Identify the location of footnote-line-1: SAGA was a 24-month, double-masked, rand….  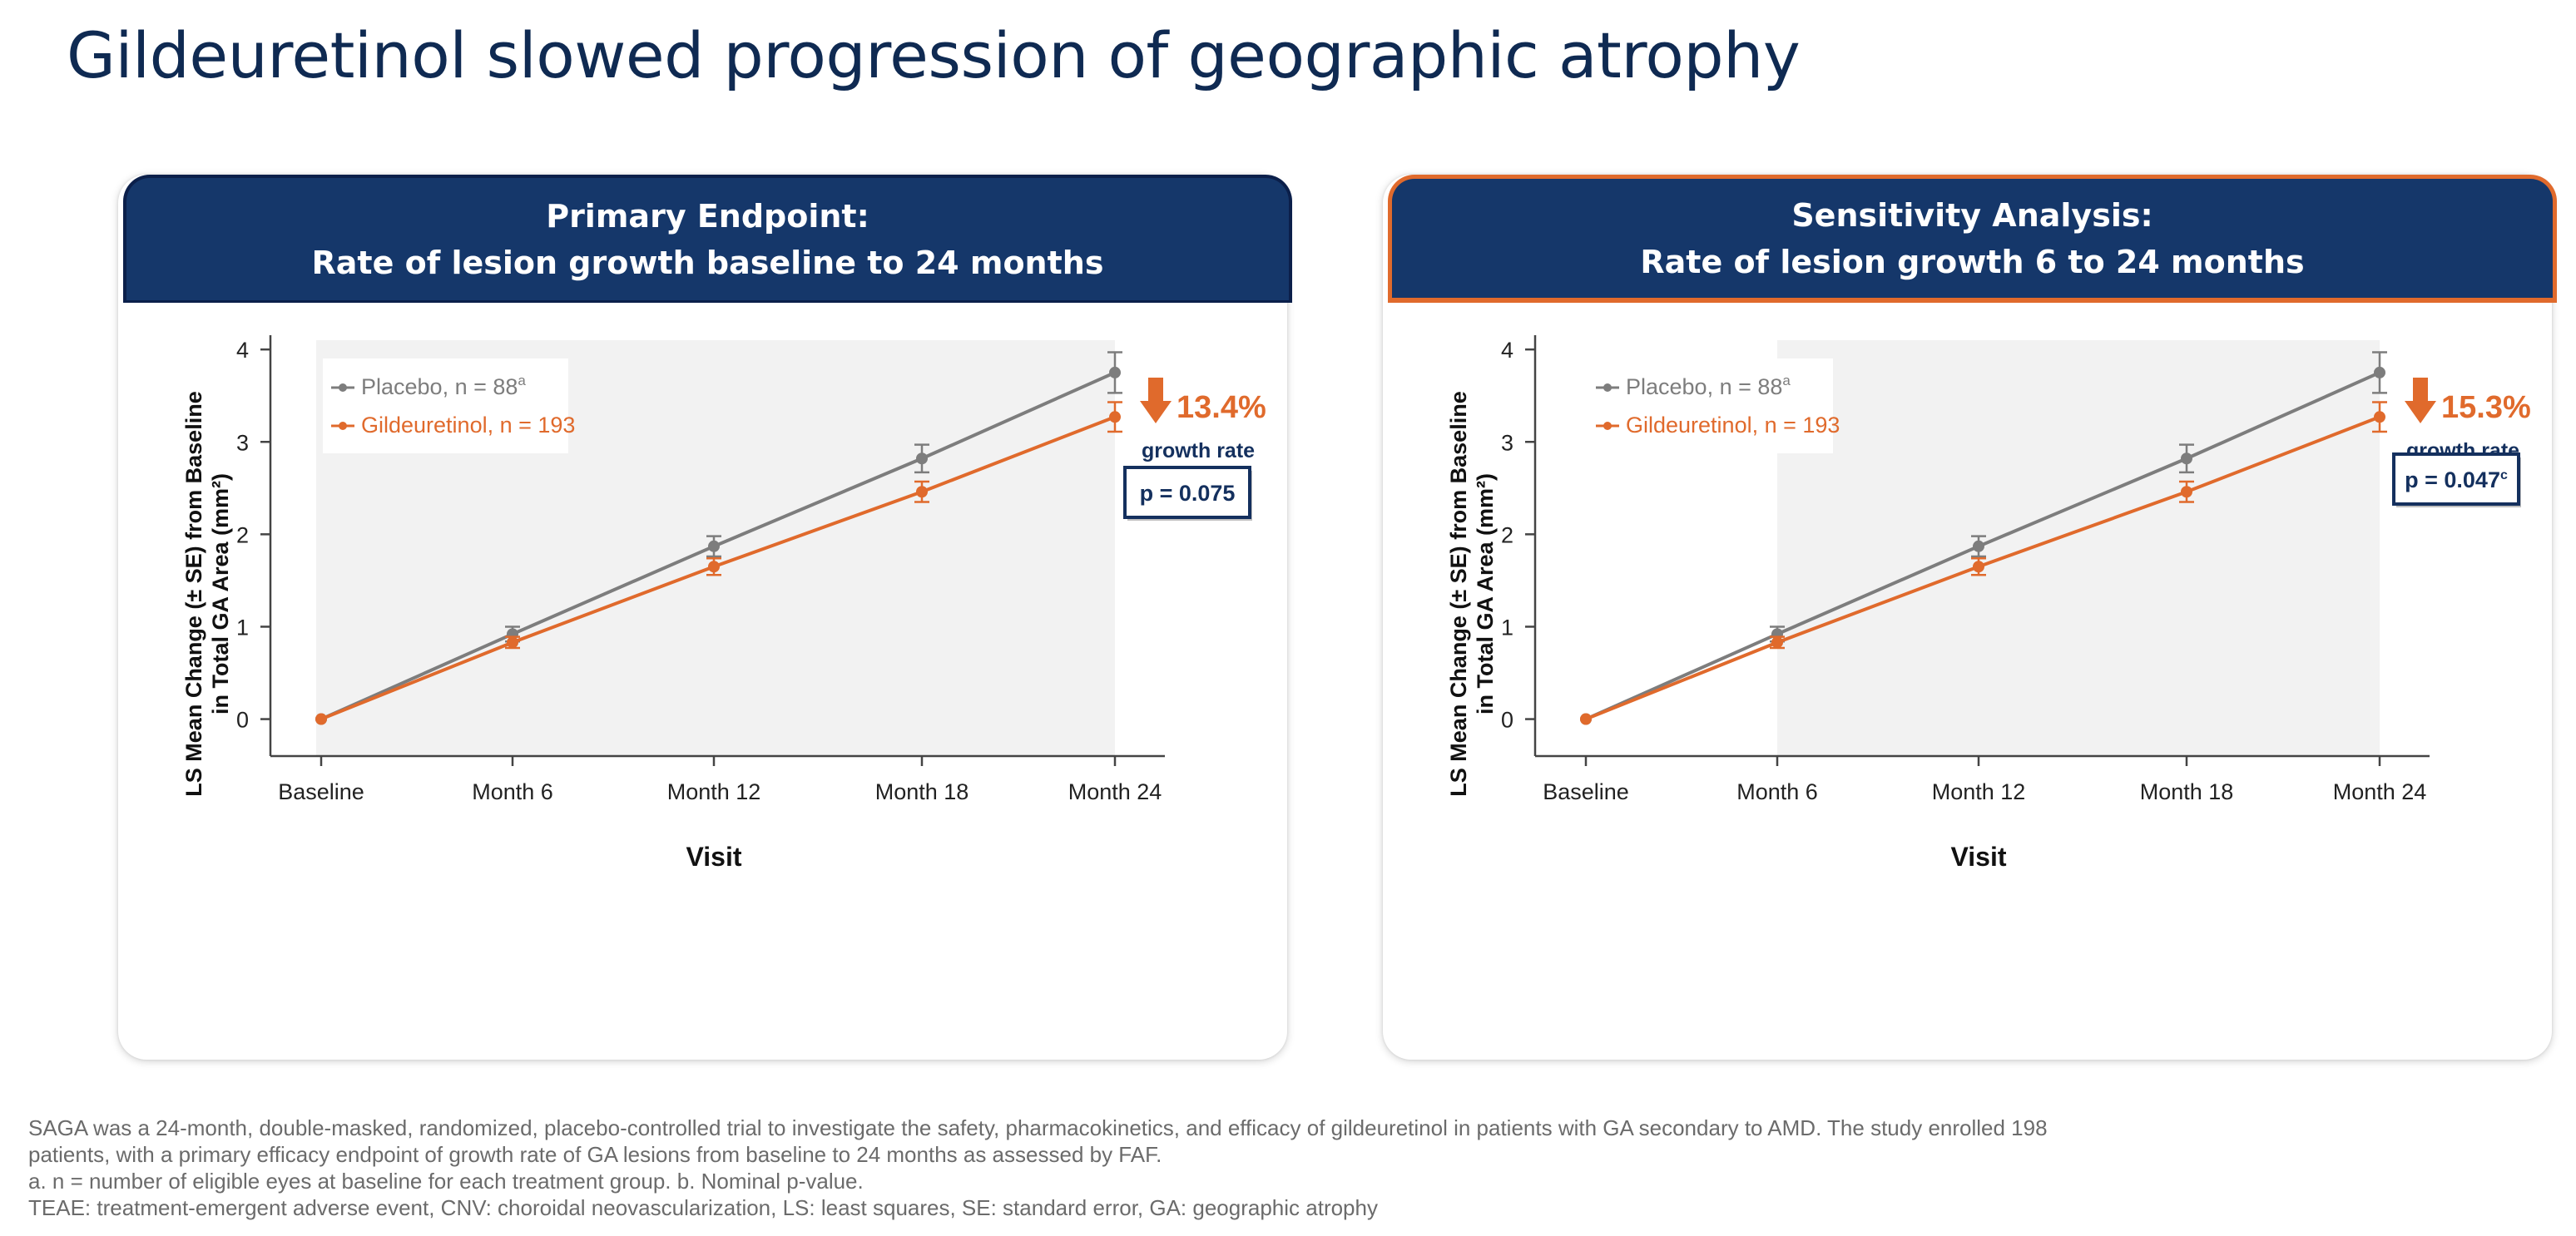
(1038, 1127).